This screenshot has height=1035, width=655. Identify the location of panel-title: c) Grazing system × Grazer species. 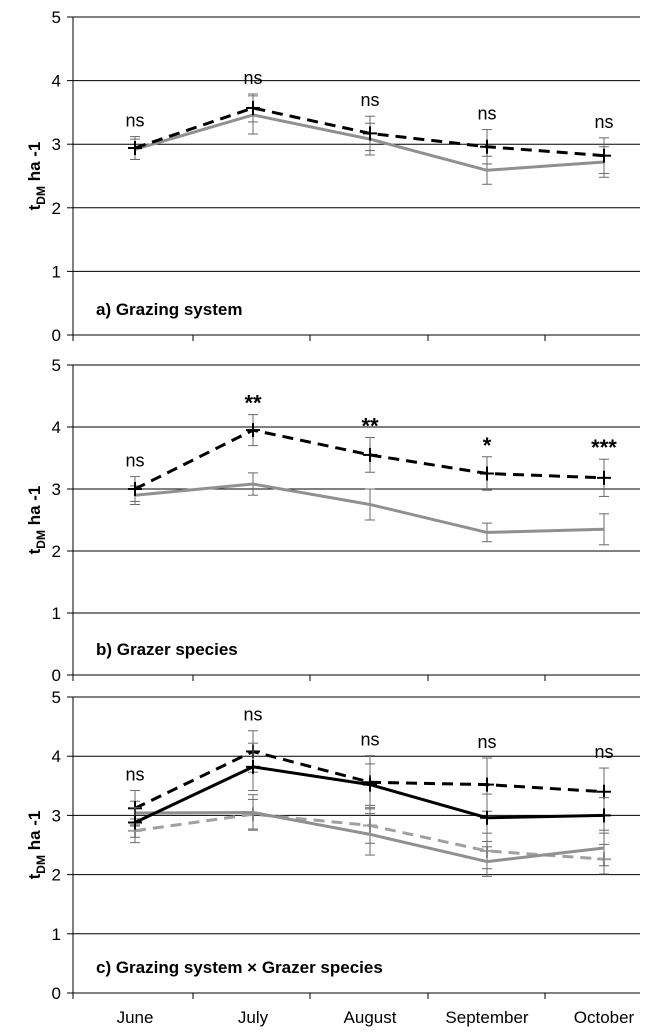
(239, 967).